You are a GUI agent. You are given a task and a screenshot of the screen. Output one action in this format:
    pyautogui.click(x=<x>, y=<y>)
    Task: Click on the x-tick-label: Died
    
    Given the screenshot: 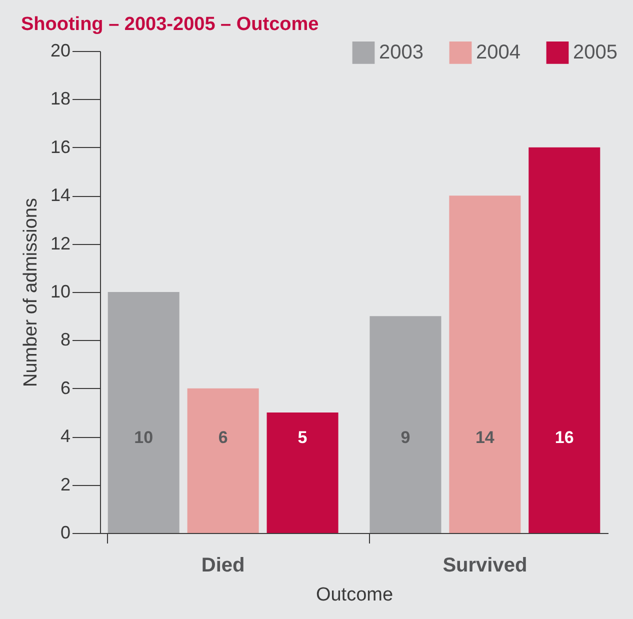 What is the action you would take?
    pyautogui.click(x=223, y=565)
    